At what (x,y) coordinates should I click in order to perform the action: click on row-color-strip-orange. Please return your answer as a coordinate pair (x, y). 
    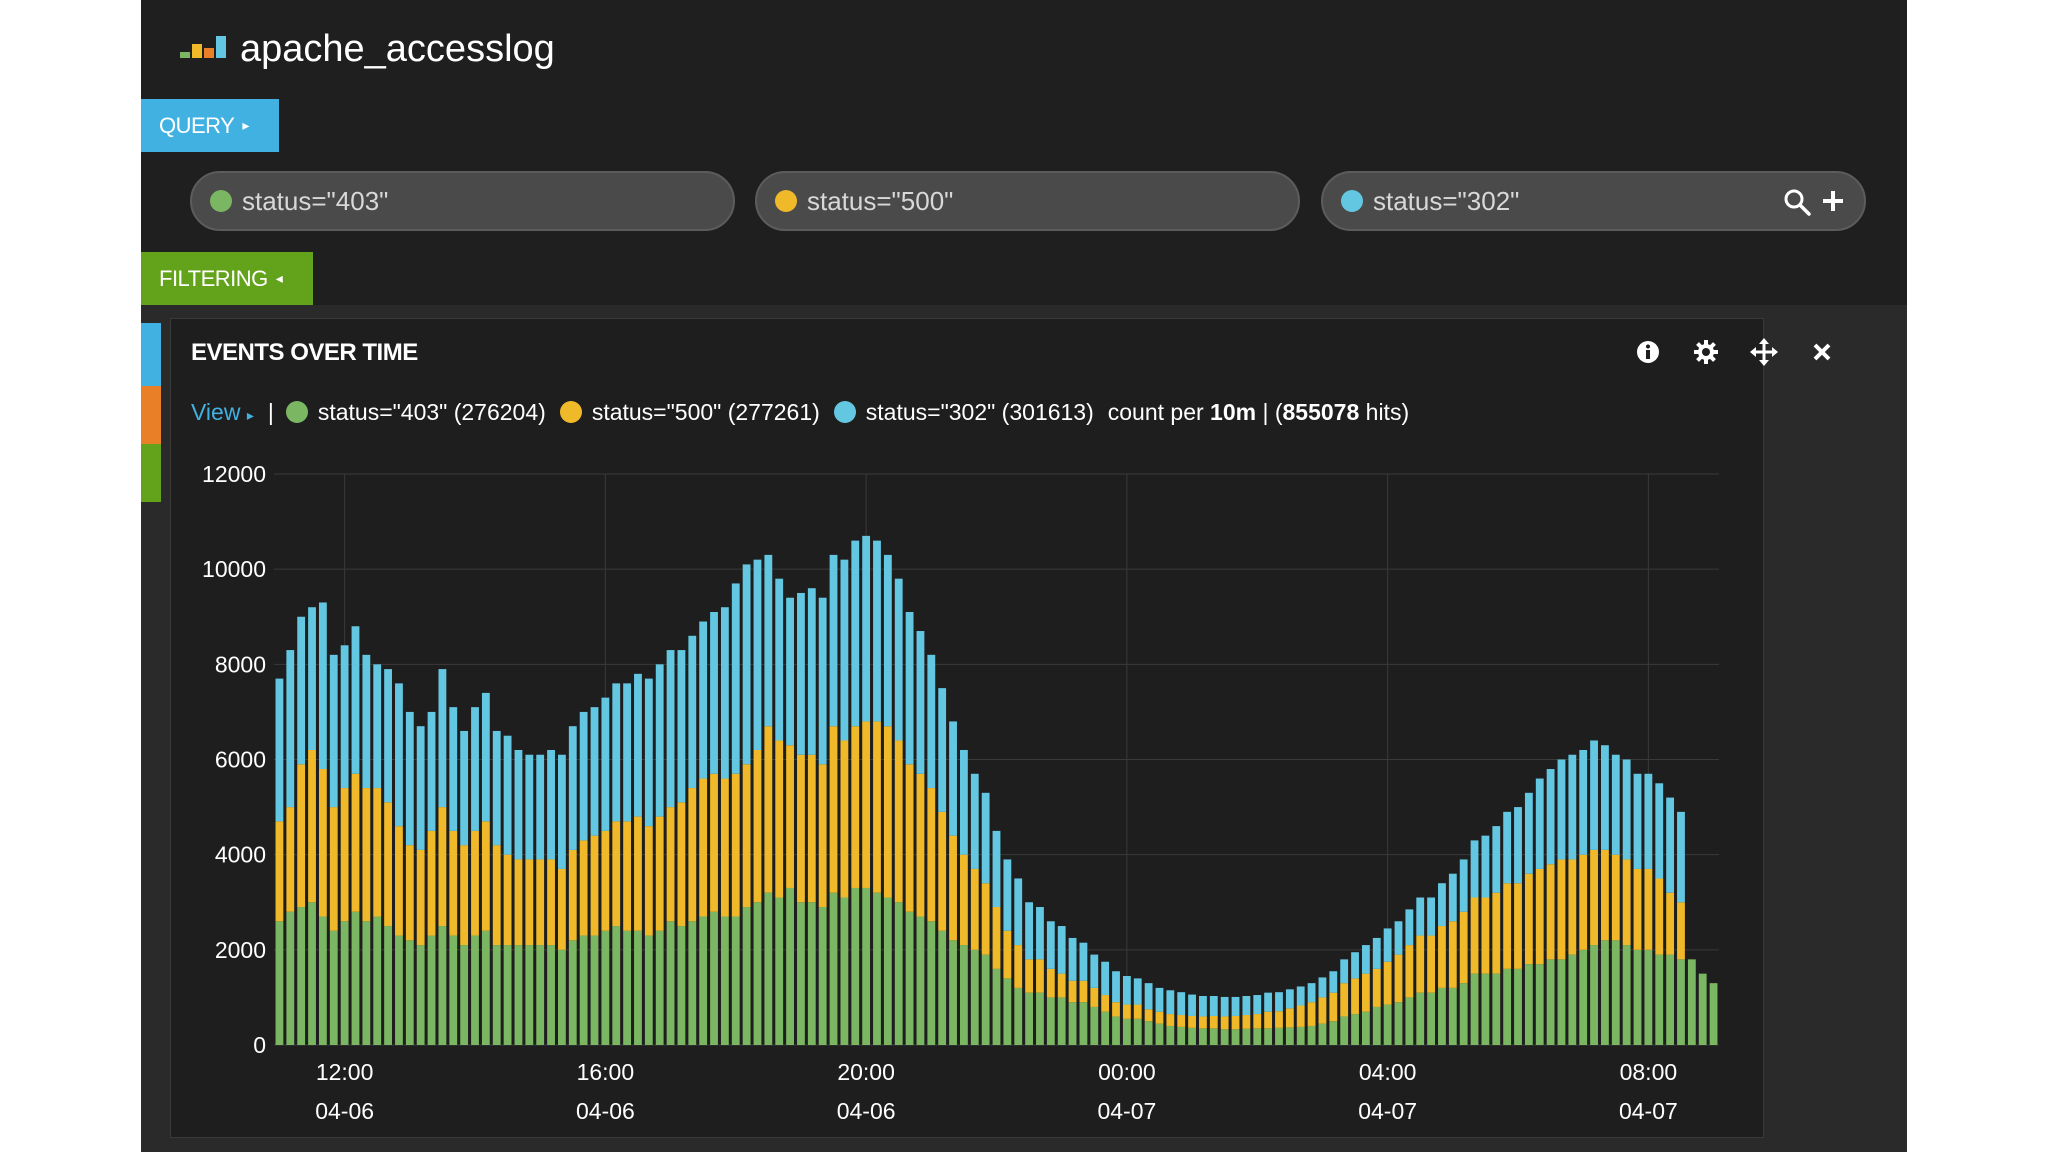
    Looking at the image, I should click on (151, 415).